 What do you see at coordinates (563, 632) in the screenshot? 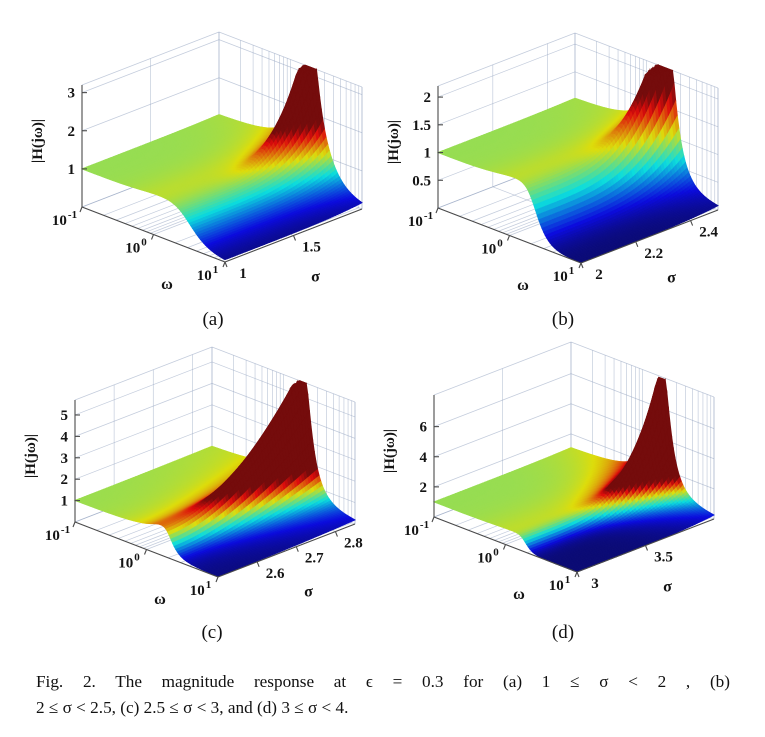
I see `panel-label-d: (d)` at bounding box center [563, 632].